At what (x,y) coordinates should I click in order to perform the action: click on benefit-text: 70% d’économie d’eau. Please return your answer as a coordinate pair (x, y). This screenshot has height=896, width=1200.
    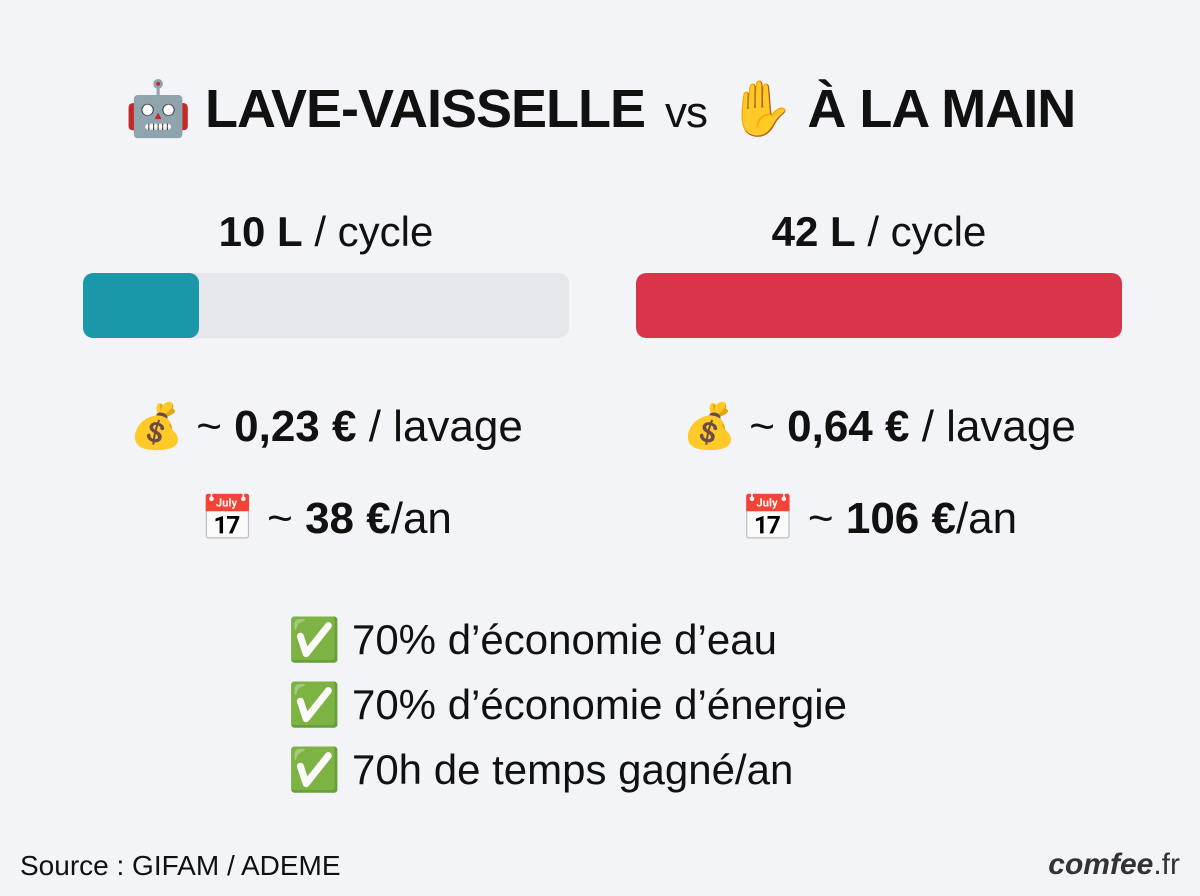
    Looking at the image, I should click on (564, 639).